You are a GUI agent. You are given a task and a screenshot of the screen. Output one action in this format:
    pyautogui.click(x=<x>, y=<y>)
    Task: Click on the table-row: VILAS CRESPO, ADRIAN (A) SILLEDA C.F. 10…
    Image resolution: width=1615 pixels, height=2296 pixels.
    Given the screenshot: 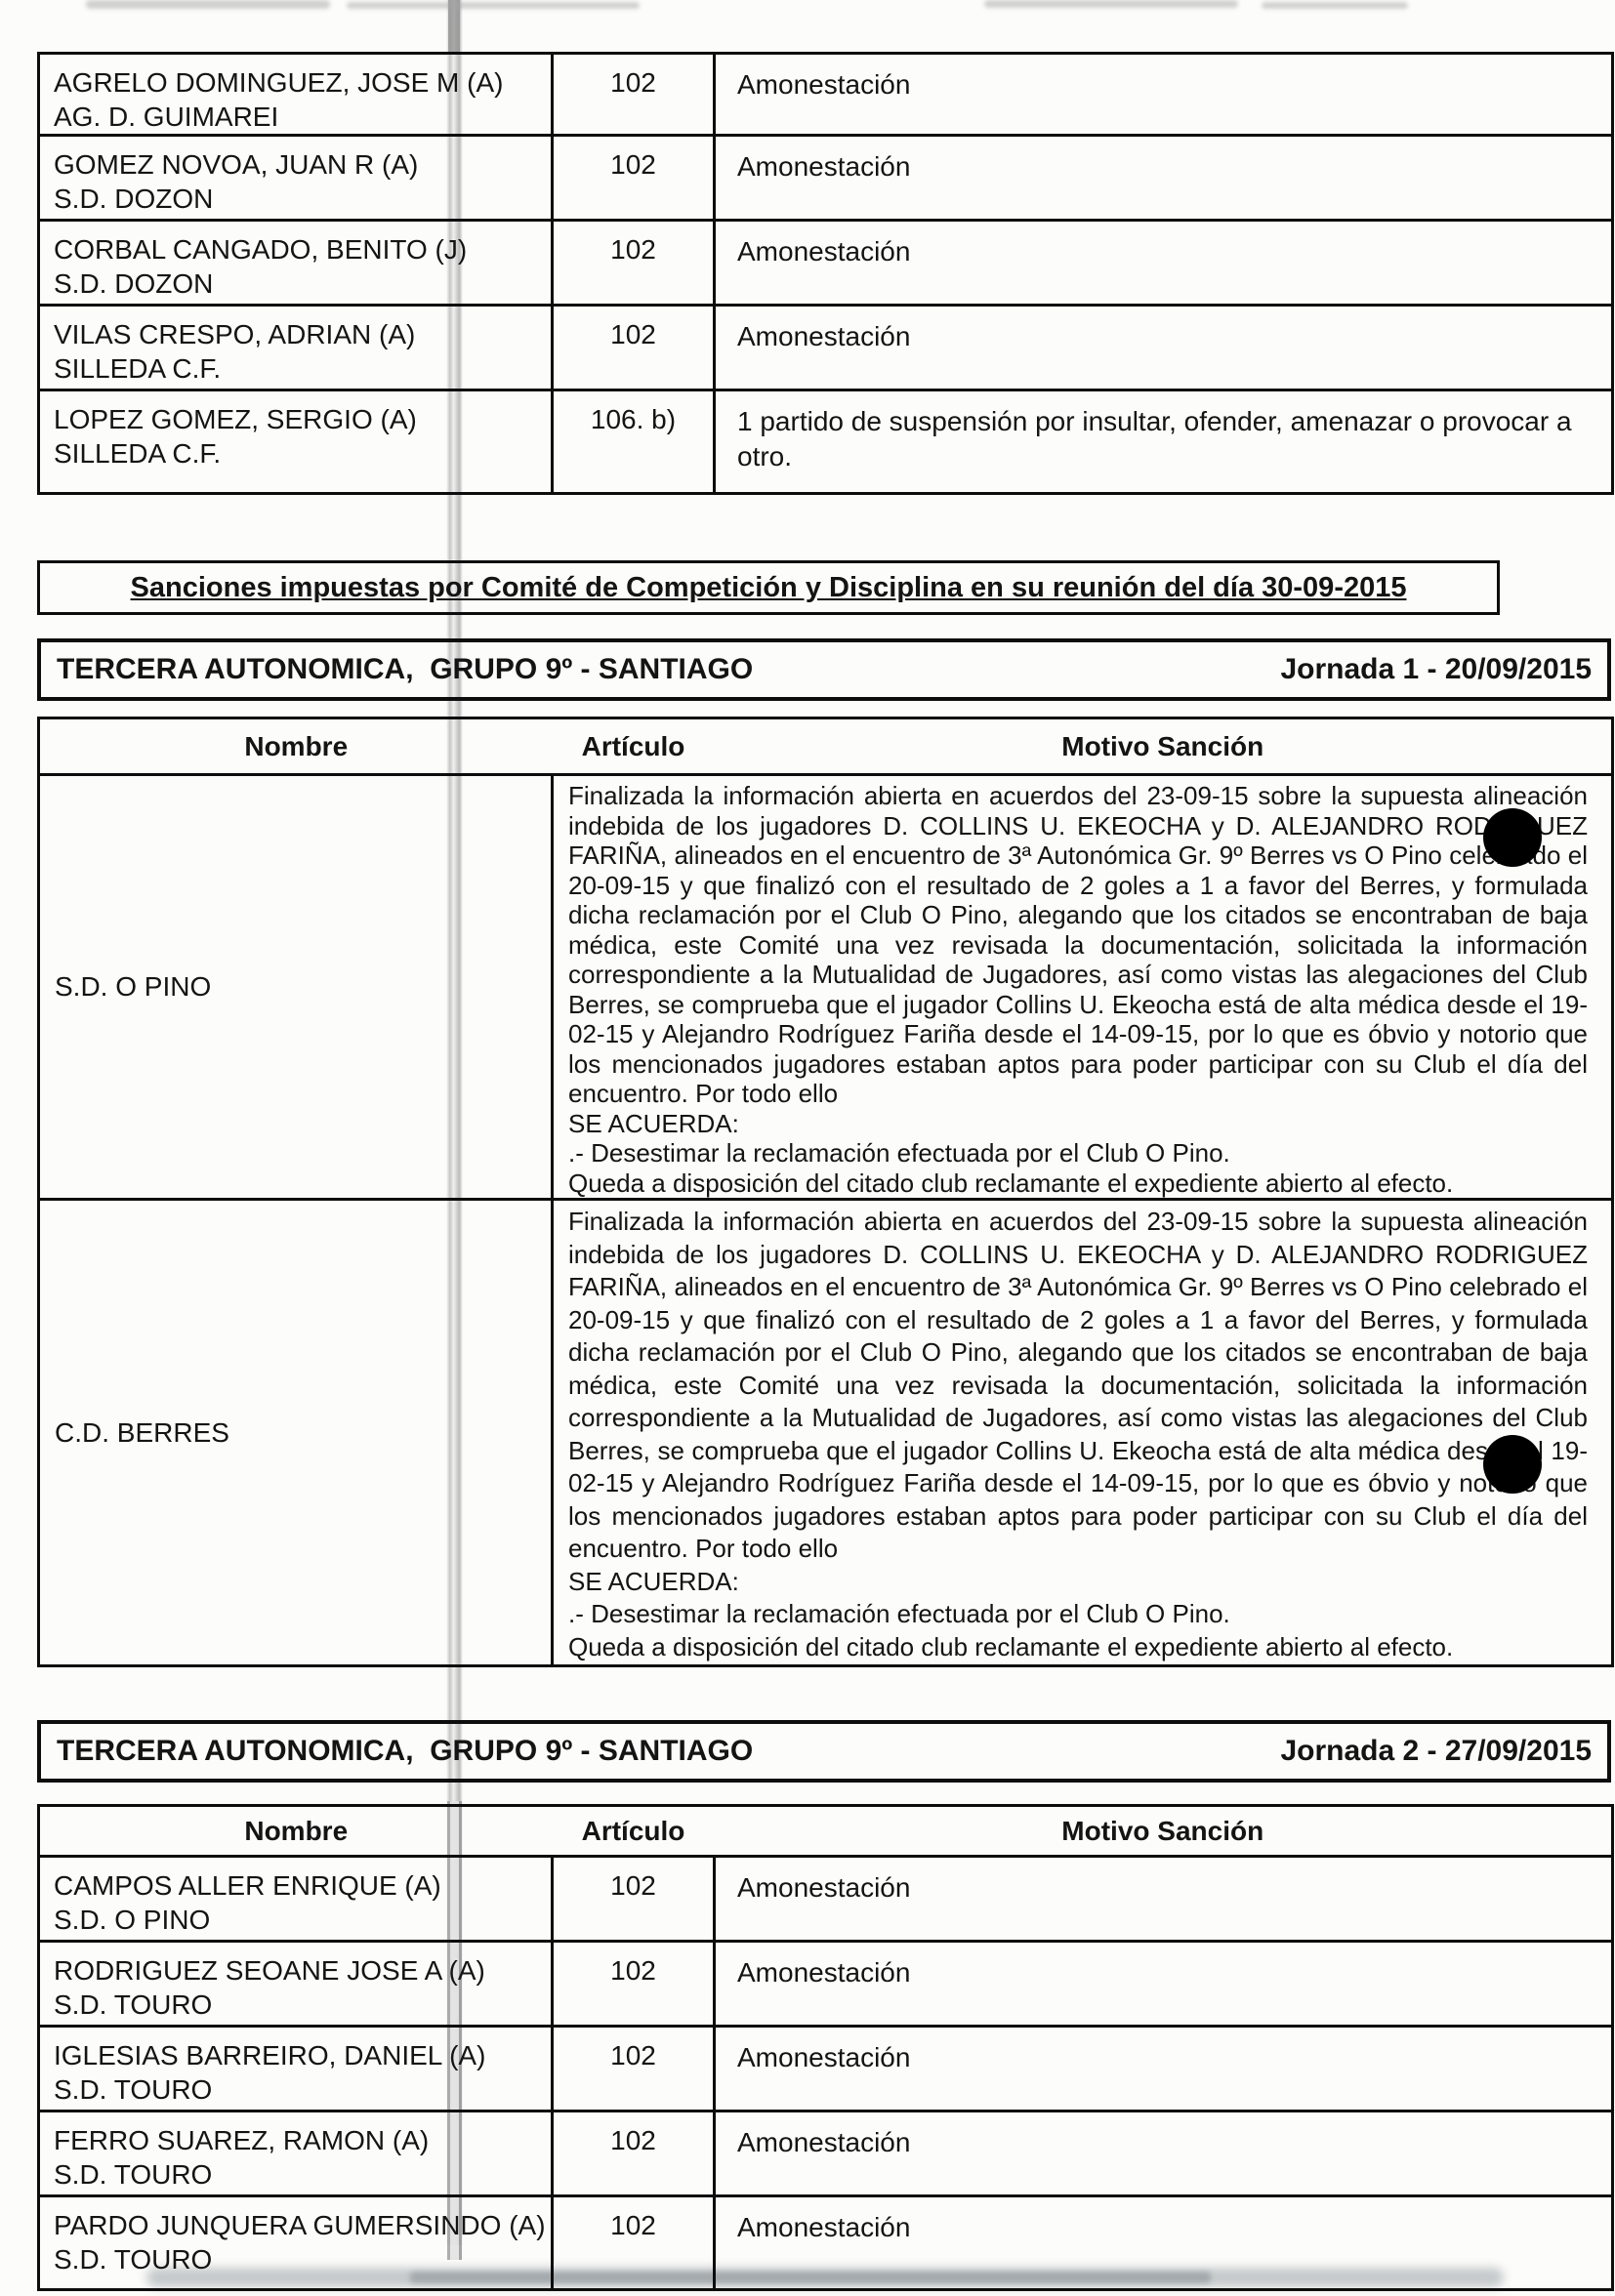 What is the action you would take?
    pyautogui.click(x=826, y=347)
    